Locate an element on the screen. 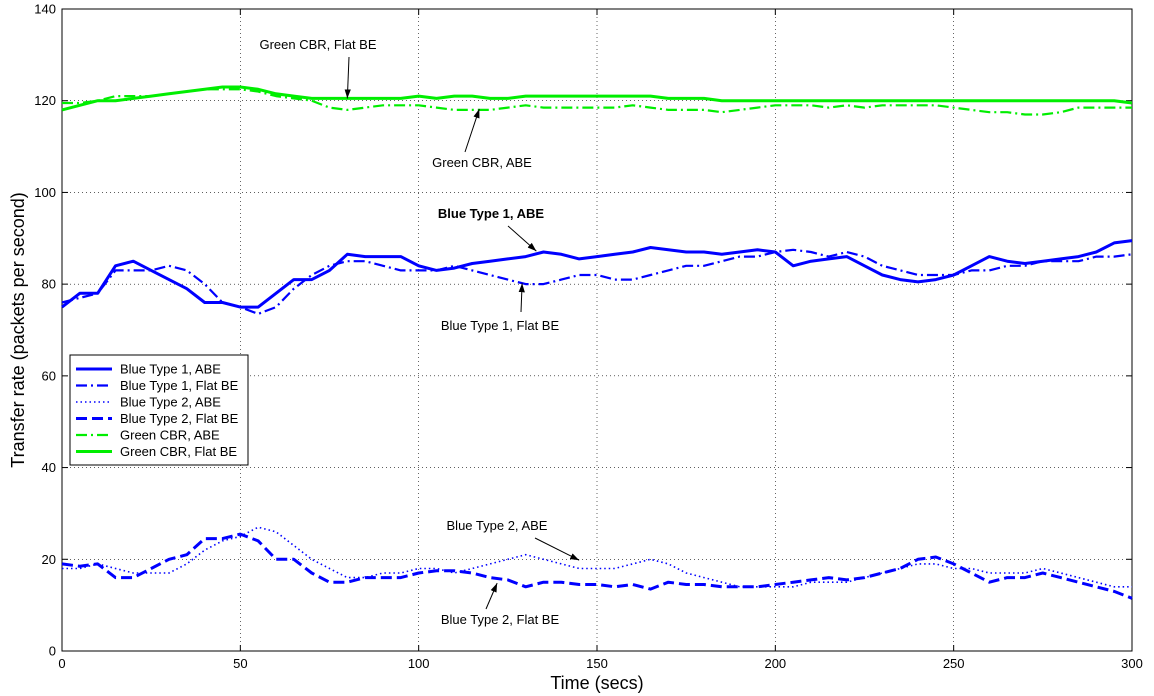 The height and width of the screenshot is (696, 1154). legend-label: Blue Type 2, Flat BE is located at coordinates (179, 418).